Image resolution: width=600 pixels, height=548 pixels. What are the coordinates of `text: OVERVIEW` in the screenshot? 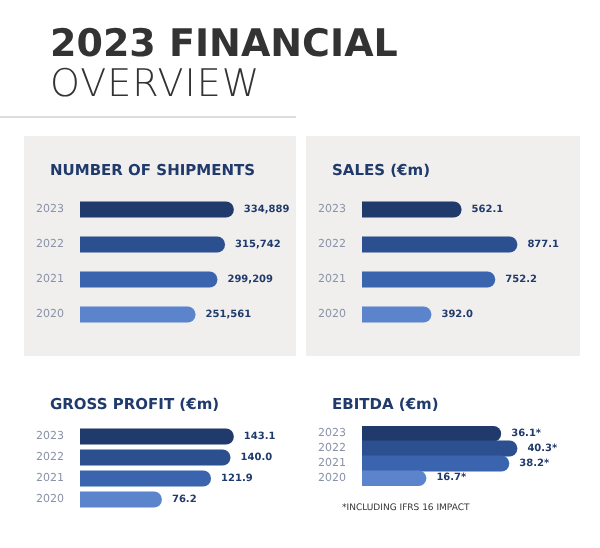 It's located at (156, 84).